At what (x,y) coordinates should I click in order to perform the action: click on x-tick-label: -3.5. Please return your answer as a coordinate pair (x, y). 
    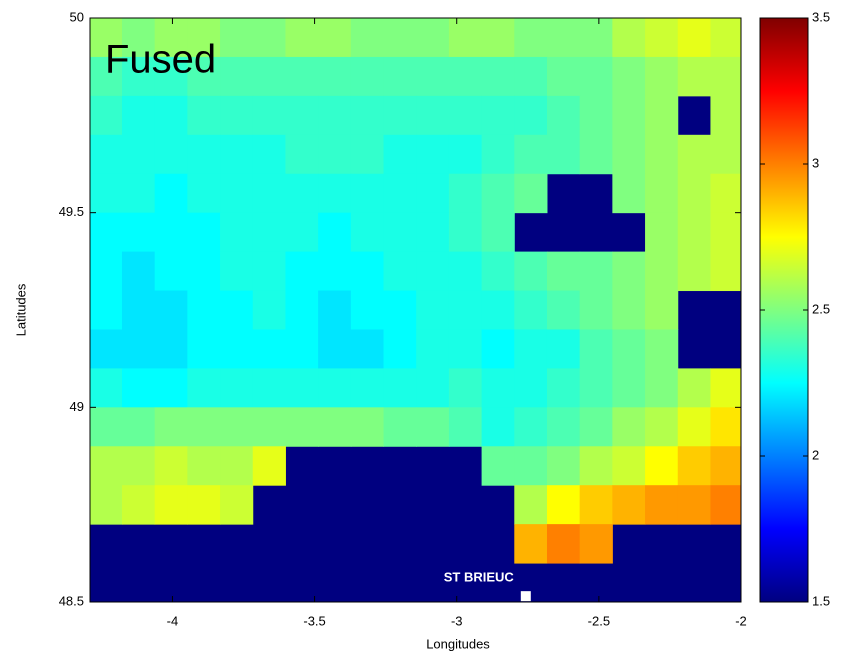
    Looking at the image, I should click on (314, 620).